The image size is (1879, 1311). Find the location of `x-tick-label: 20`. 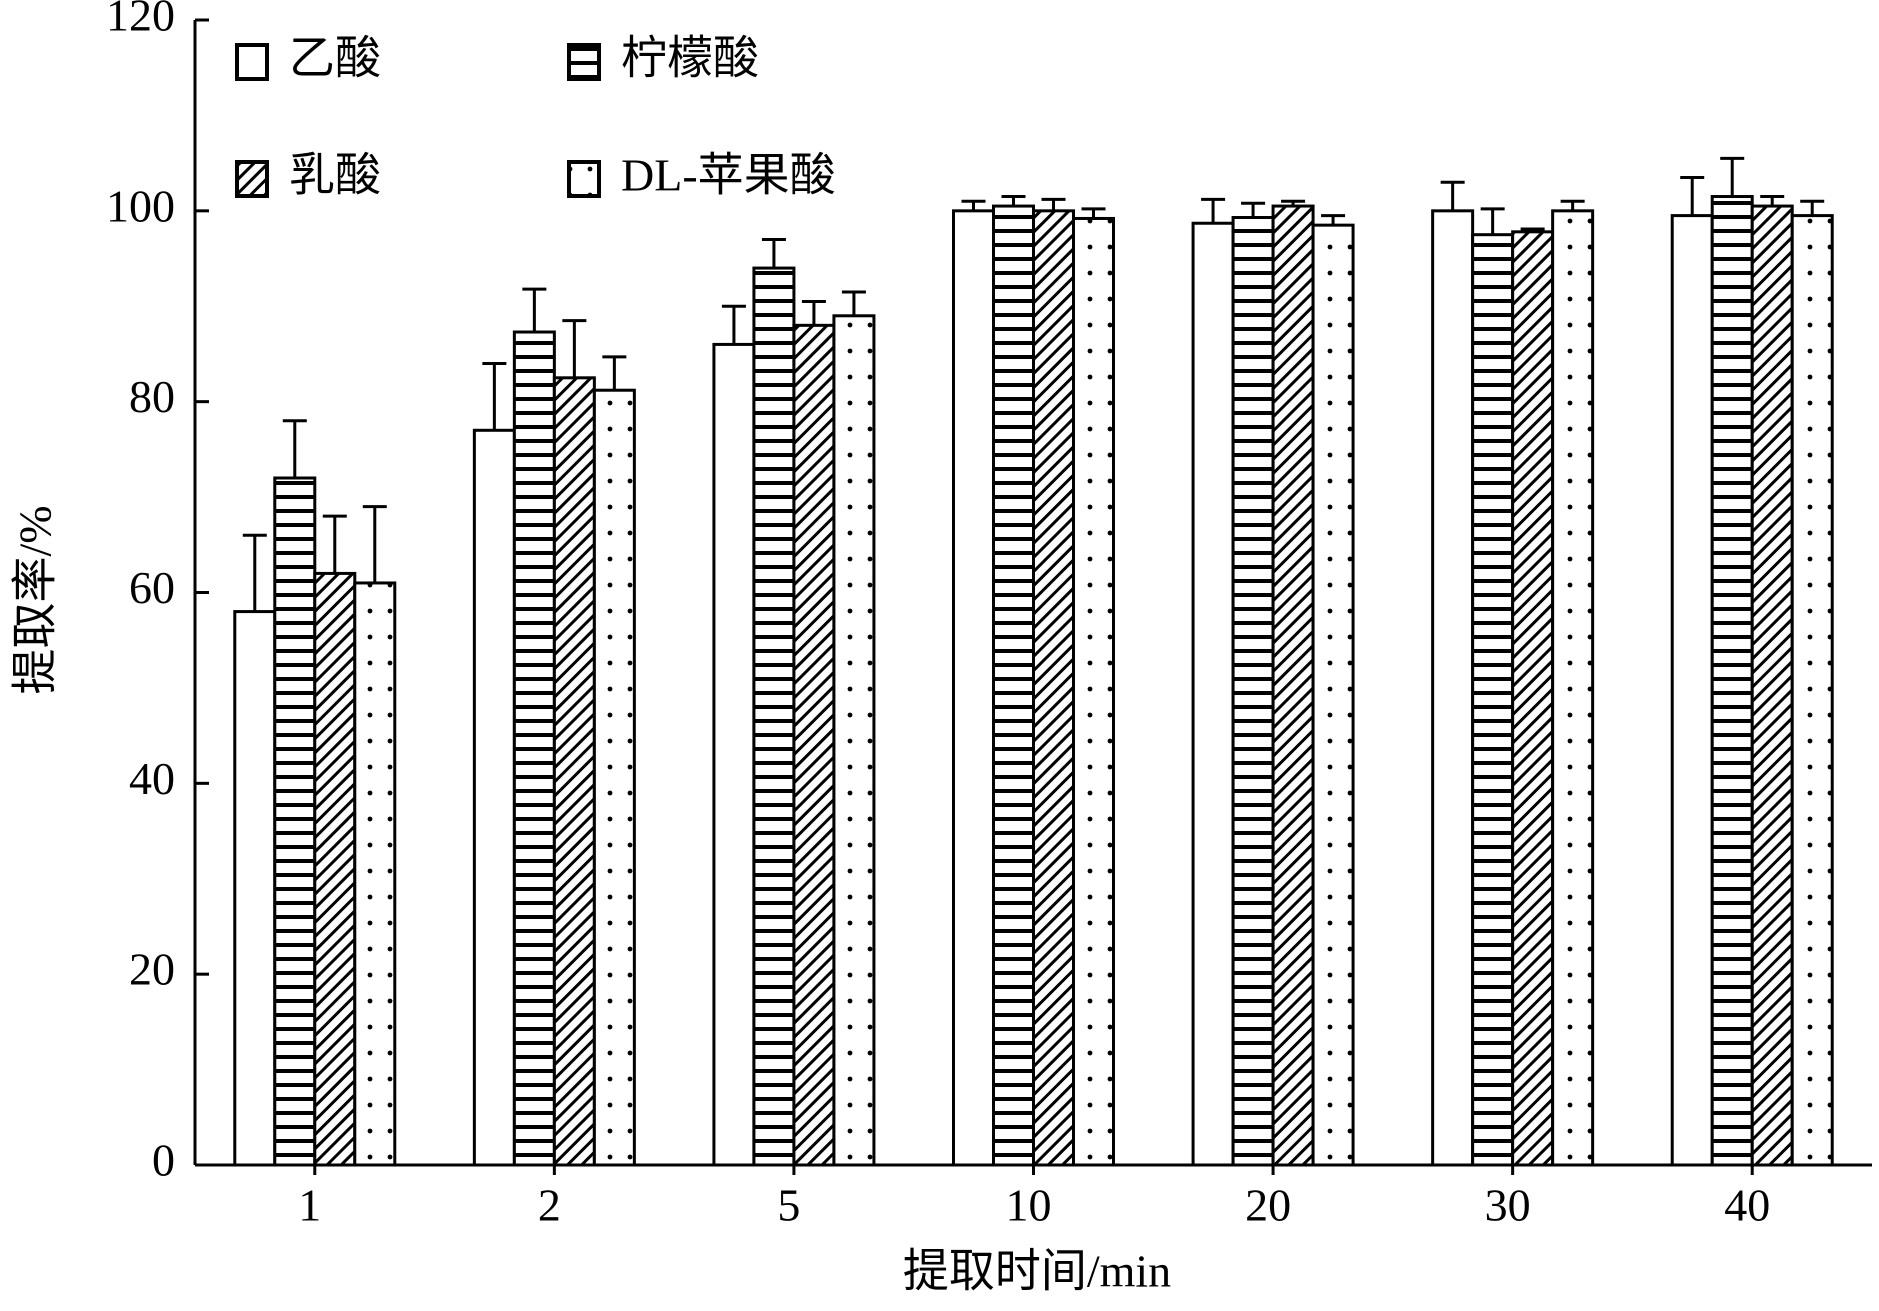

x-tick-label: 20 is located at coordinates (1268, 1205).